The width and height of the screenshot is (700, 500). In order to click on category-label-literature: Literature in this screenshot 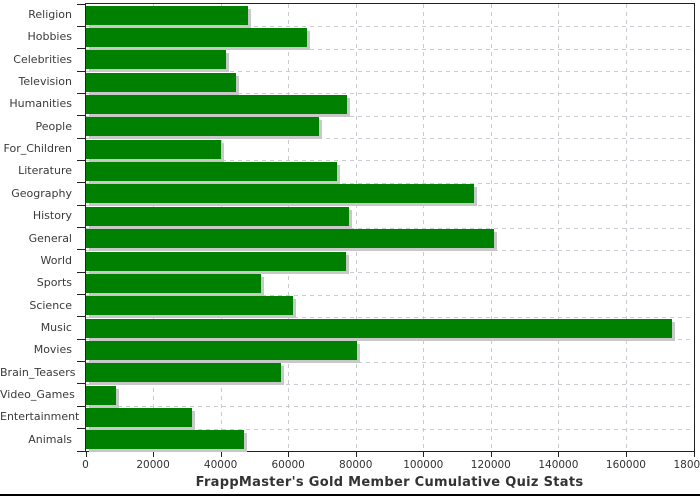, I will do `click(45, 171)`.